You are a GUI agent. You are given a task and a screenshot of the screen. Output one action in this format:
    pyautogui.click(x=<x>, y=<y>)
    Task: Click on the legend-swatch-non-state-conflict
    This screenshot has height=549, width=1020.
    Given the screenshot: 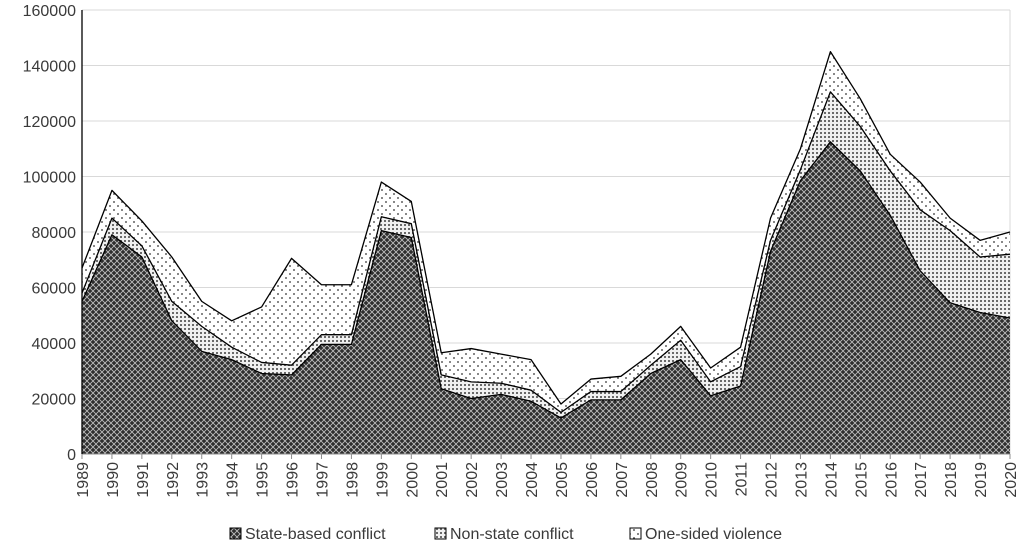 What is the action you would take?
    pyautogui.click(x=440, y=533)
    